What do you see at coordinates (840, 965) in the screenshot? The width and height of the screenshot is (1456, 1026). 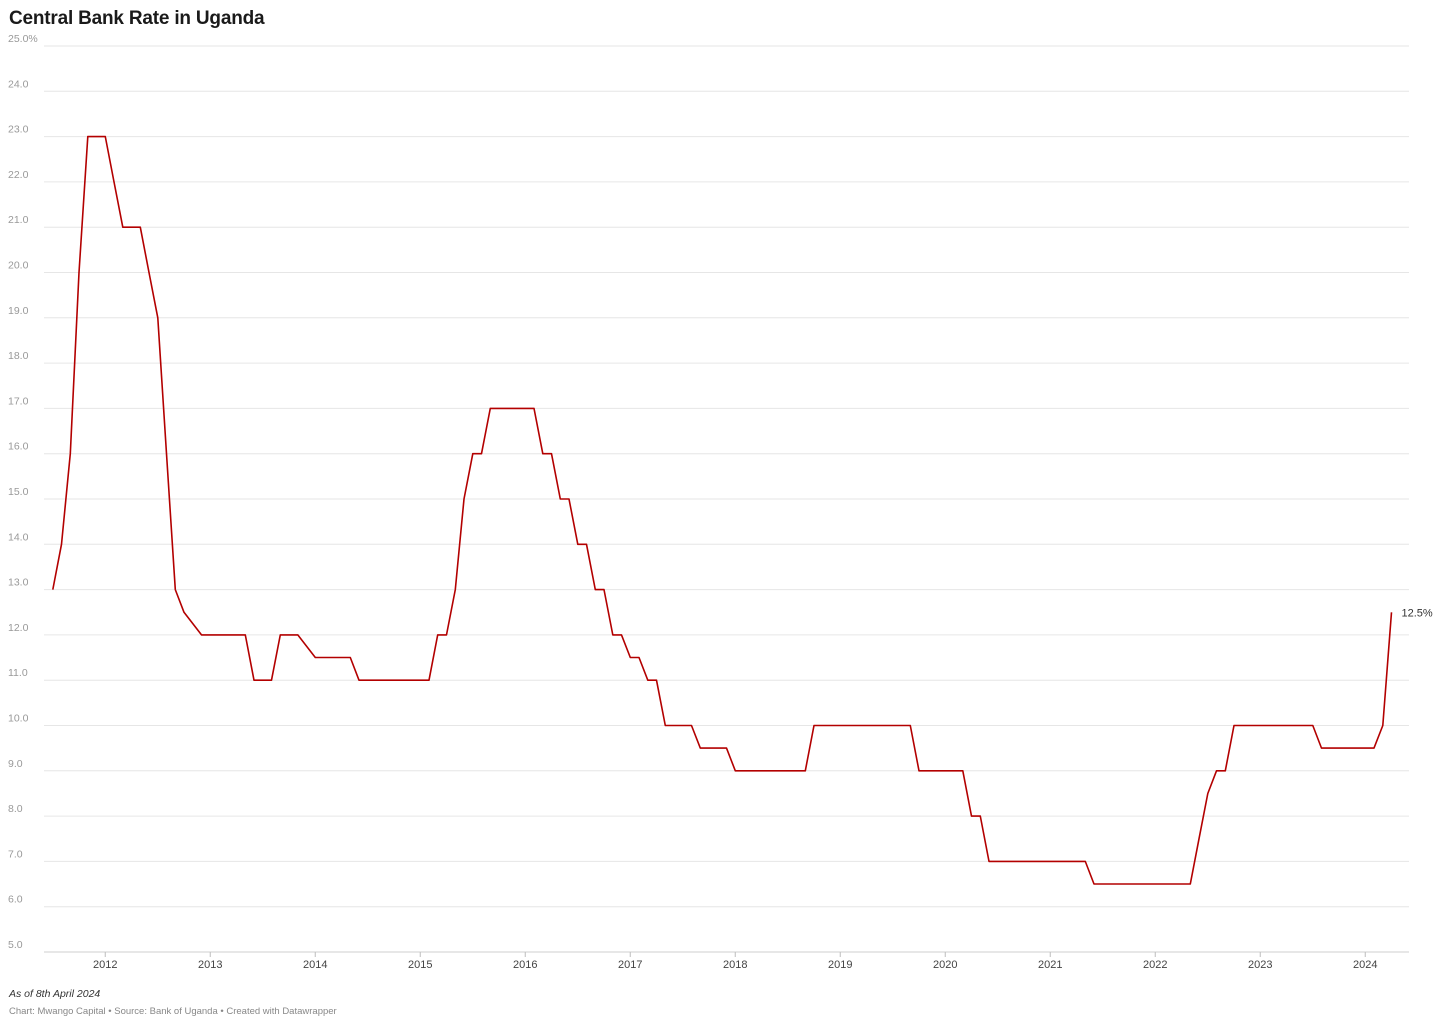 I see `x-tick-label: 2019` at bounding box center [840, 965].